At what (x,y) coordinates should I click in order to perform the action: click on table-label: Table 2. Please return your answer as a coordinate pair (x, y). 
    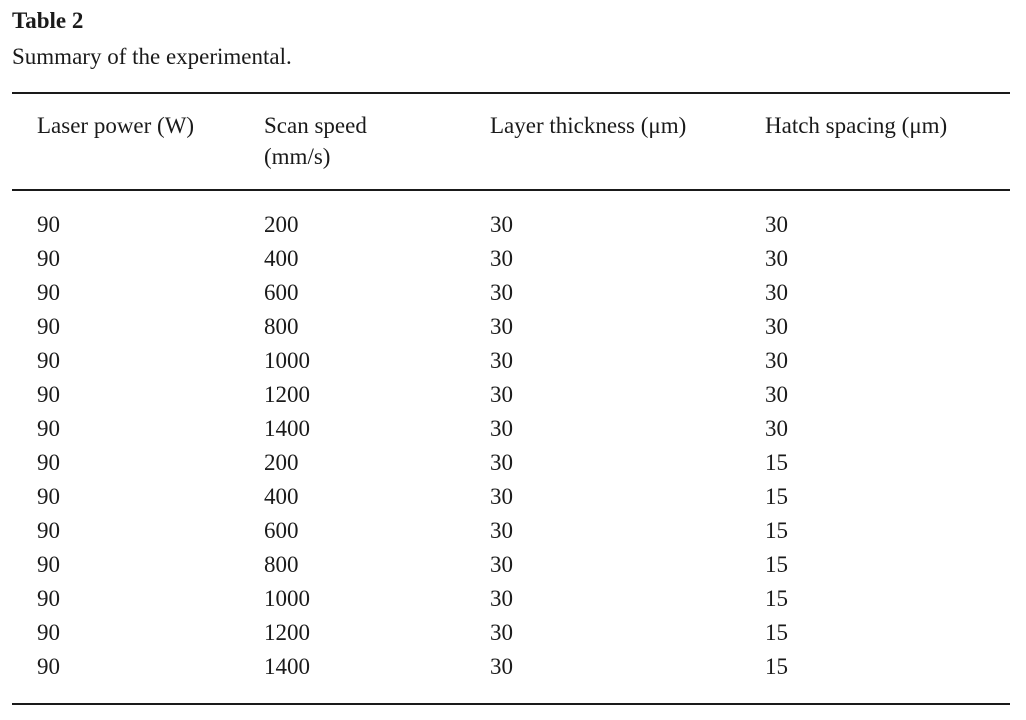
    Looking at the image, I should click on (48, 20).